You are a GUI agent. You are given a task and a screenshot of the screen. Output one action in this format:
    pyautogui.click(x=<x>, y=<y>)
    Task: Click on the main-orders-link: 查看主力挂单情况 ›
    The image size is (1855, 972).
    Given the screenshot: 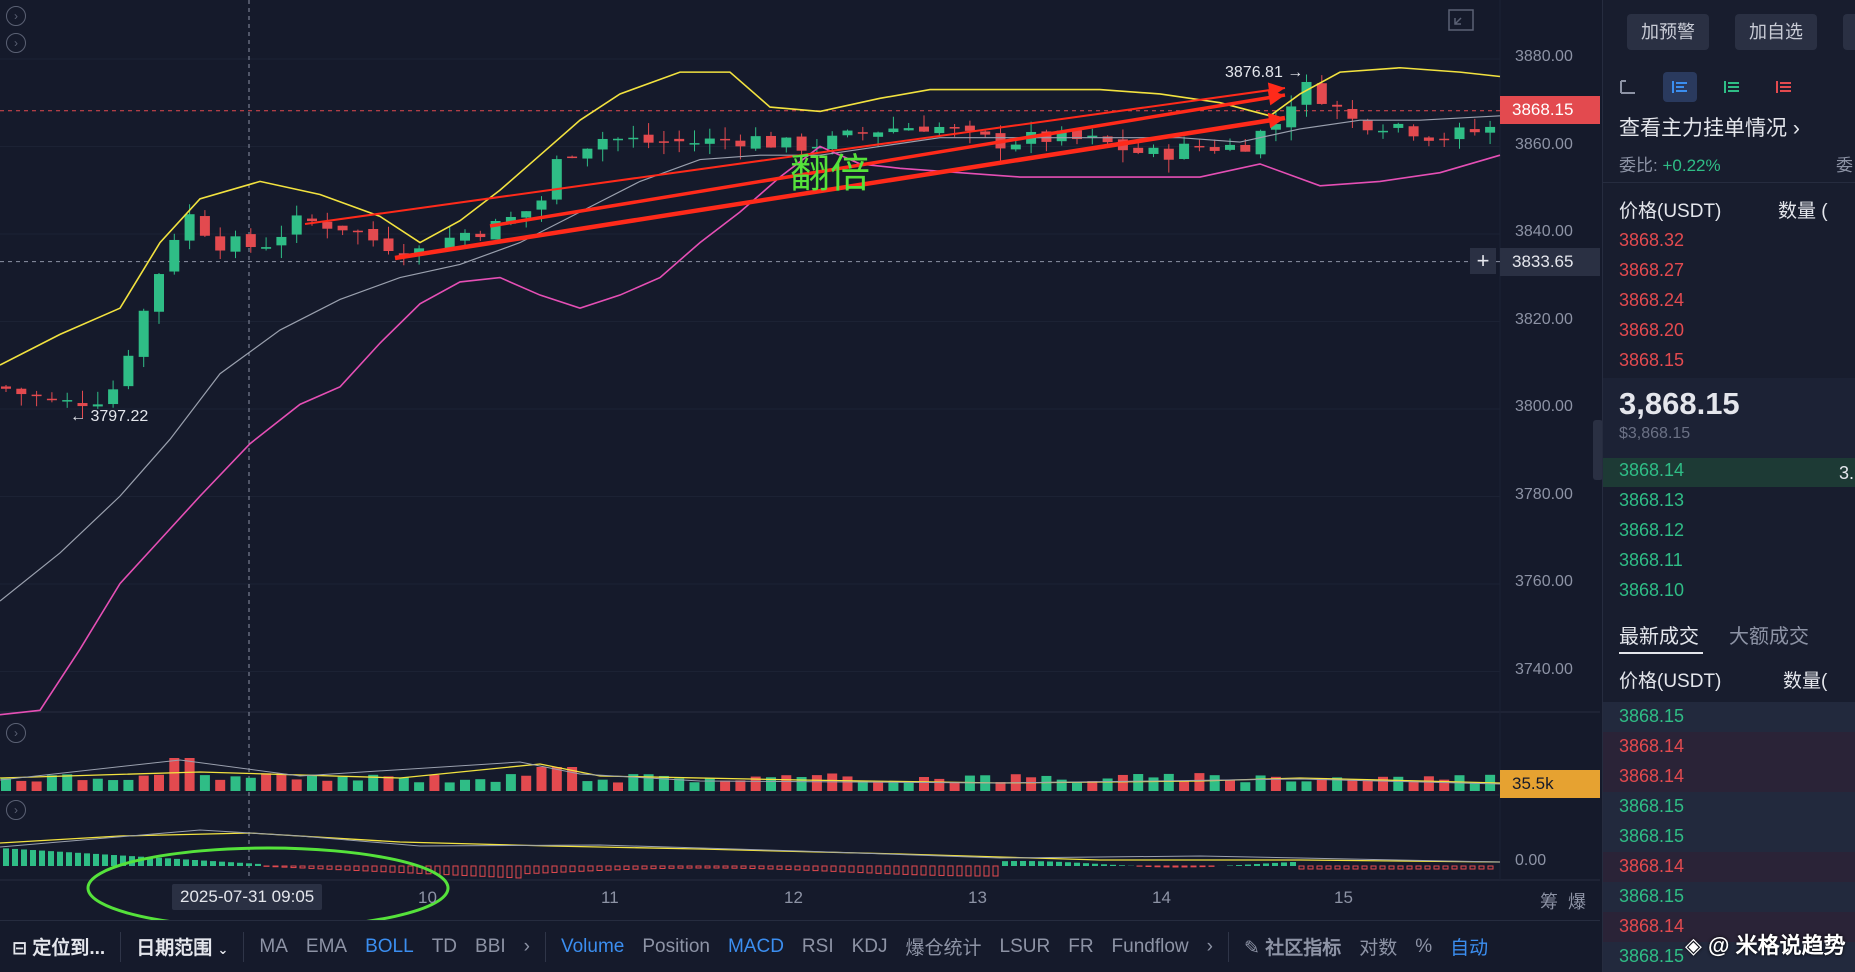 What is the action you would take?
    pyautogui.click(x=1709, y=128)
    